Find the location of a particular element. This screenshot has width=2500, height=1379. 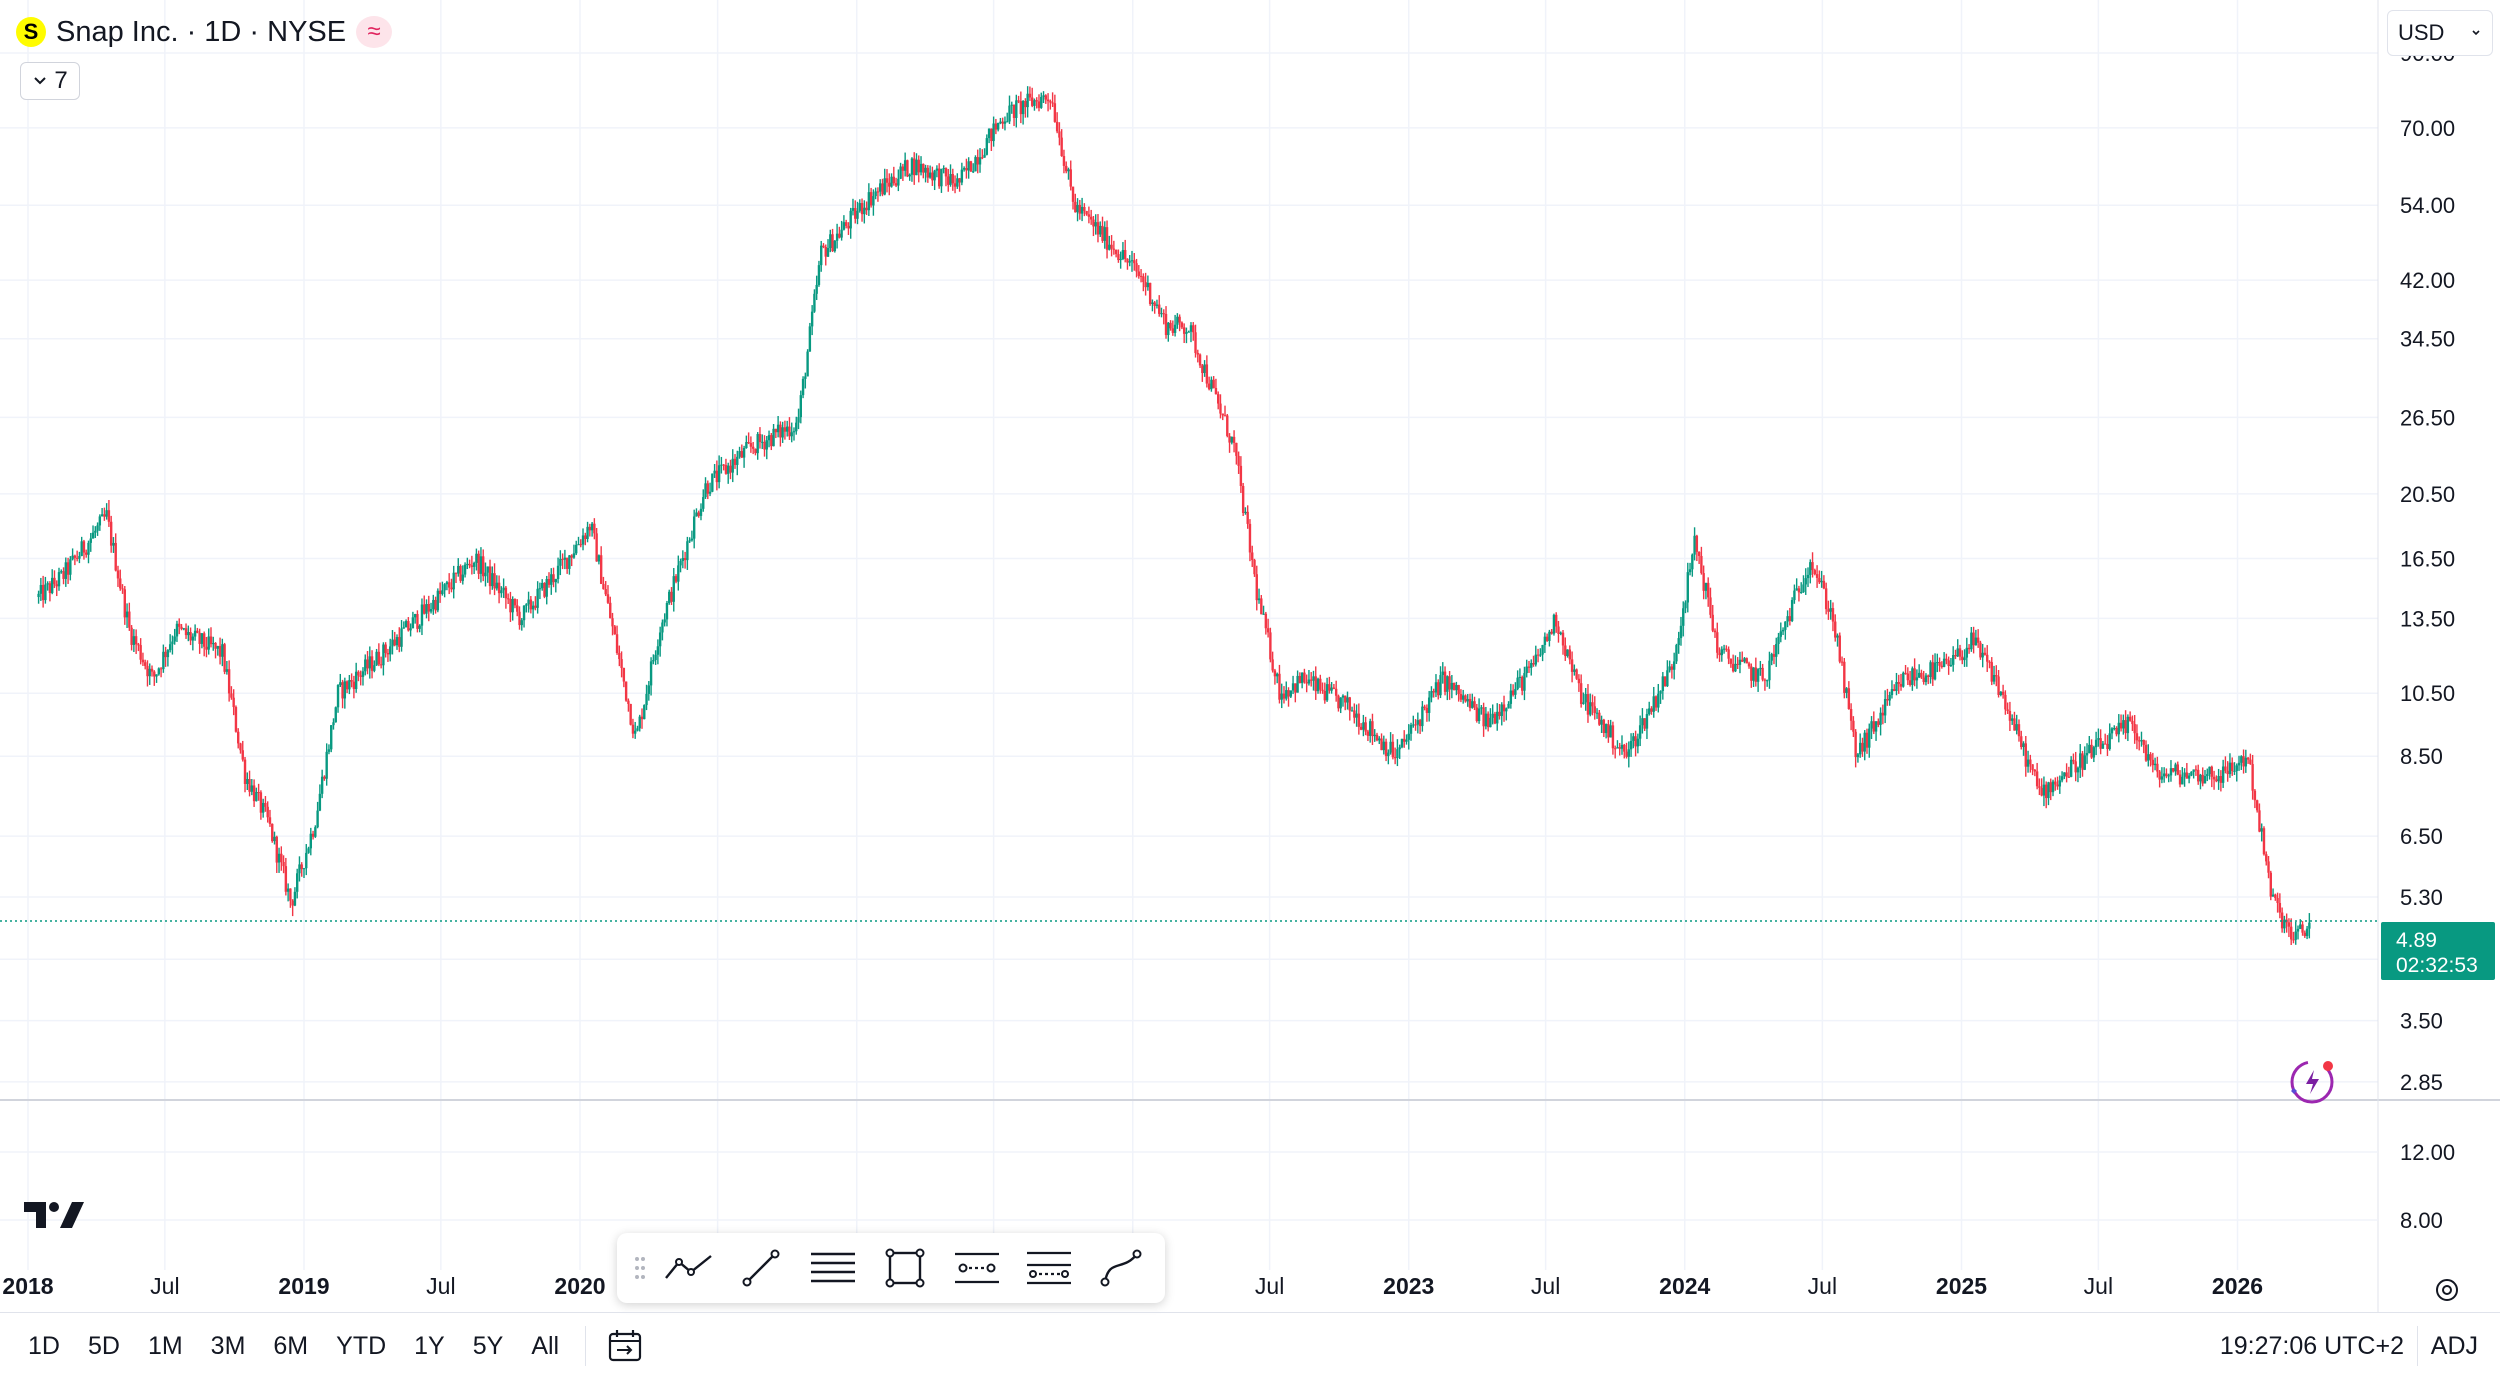

tradingview-logo-icon is located at coordinates (55, 1217).